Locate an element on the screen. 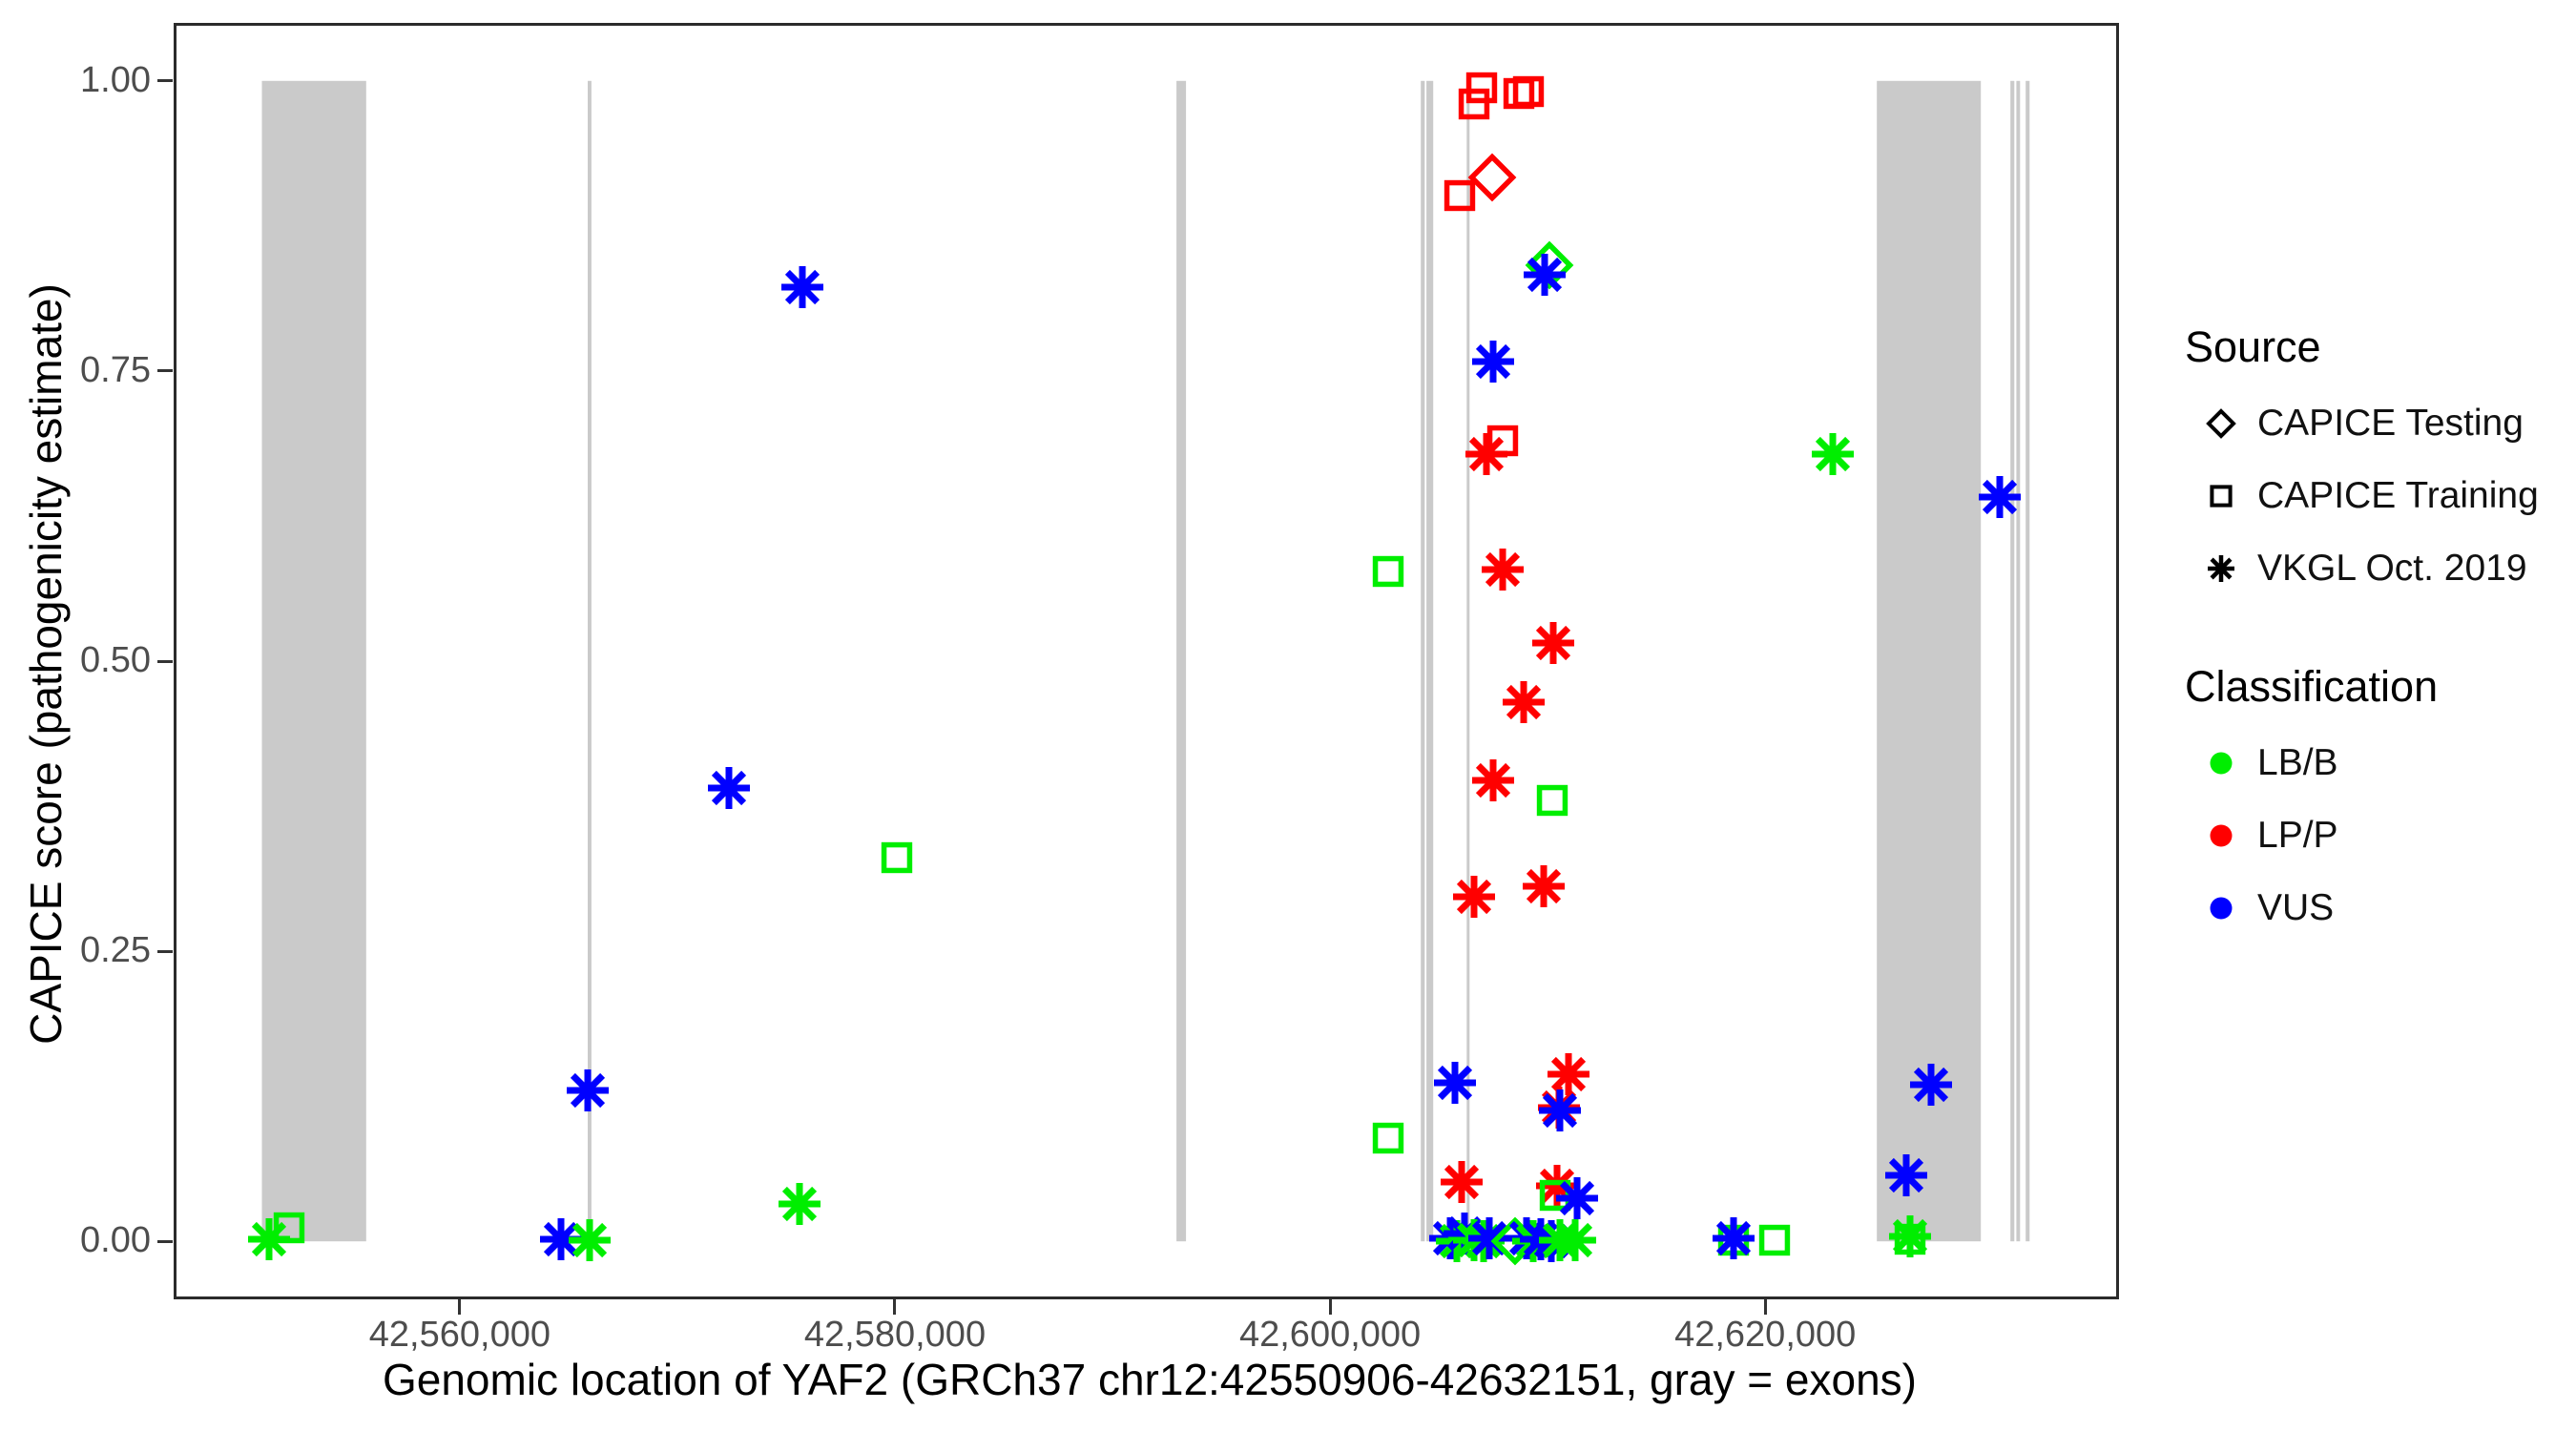 This screenshot has height=1431, width=2576. legend-item-diamond-label: CAPICE Testing is located at coordinates (2390, 423).